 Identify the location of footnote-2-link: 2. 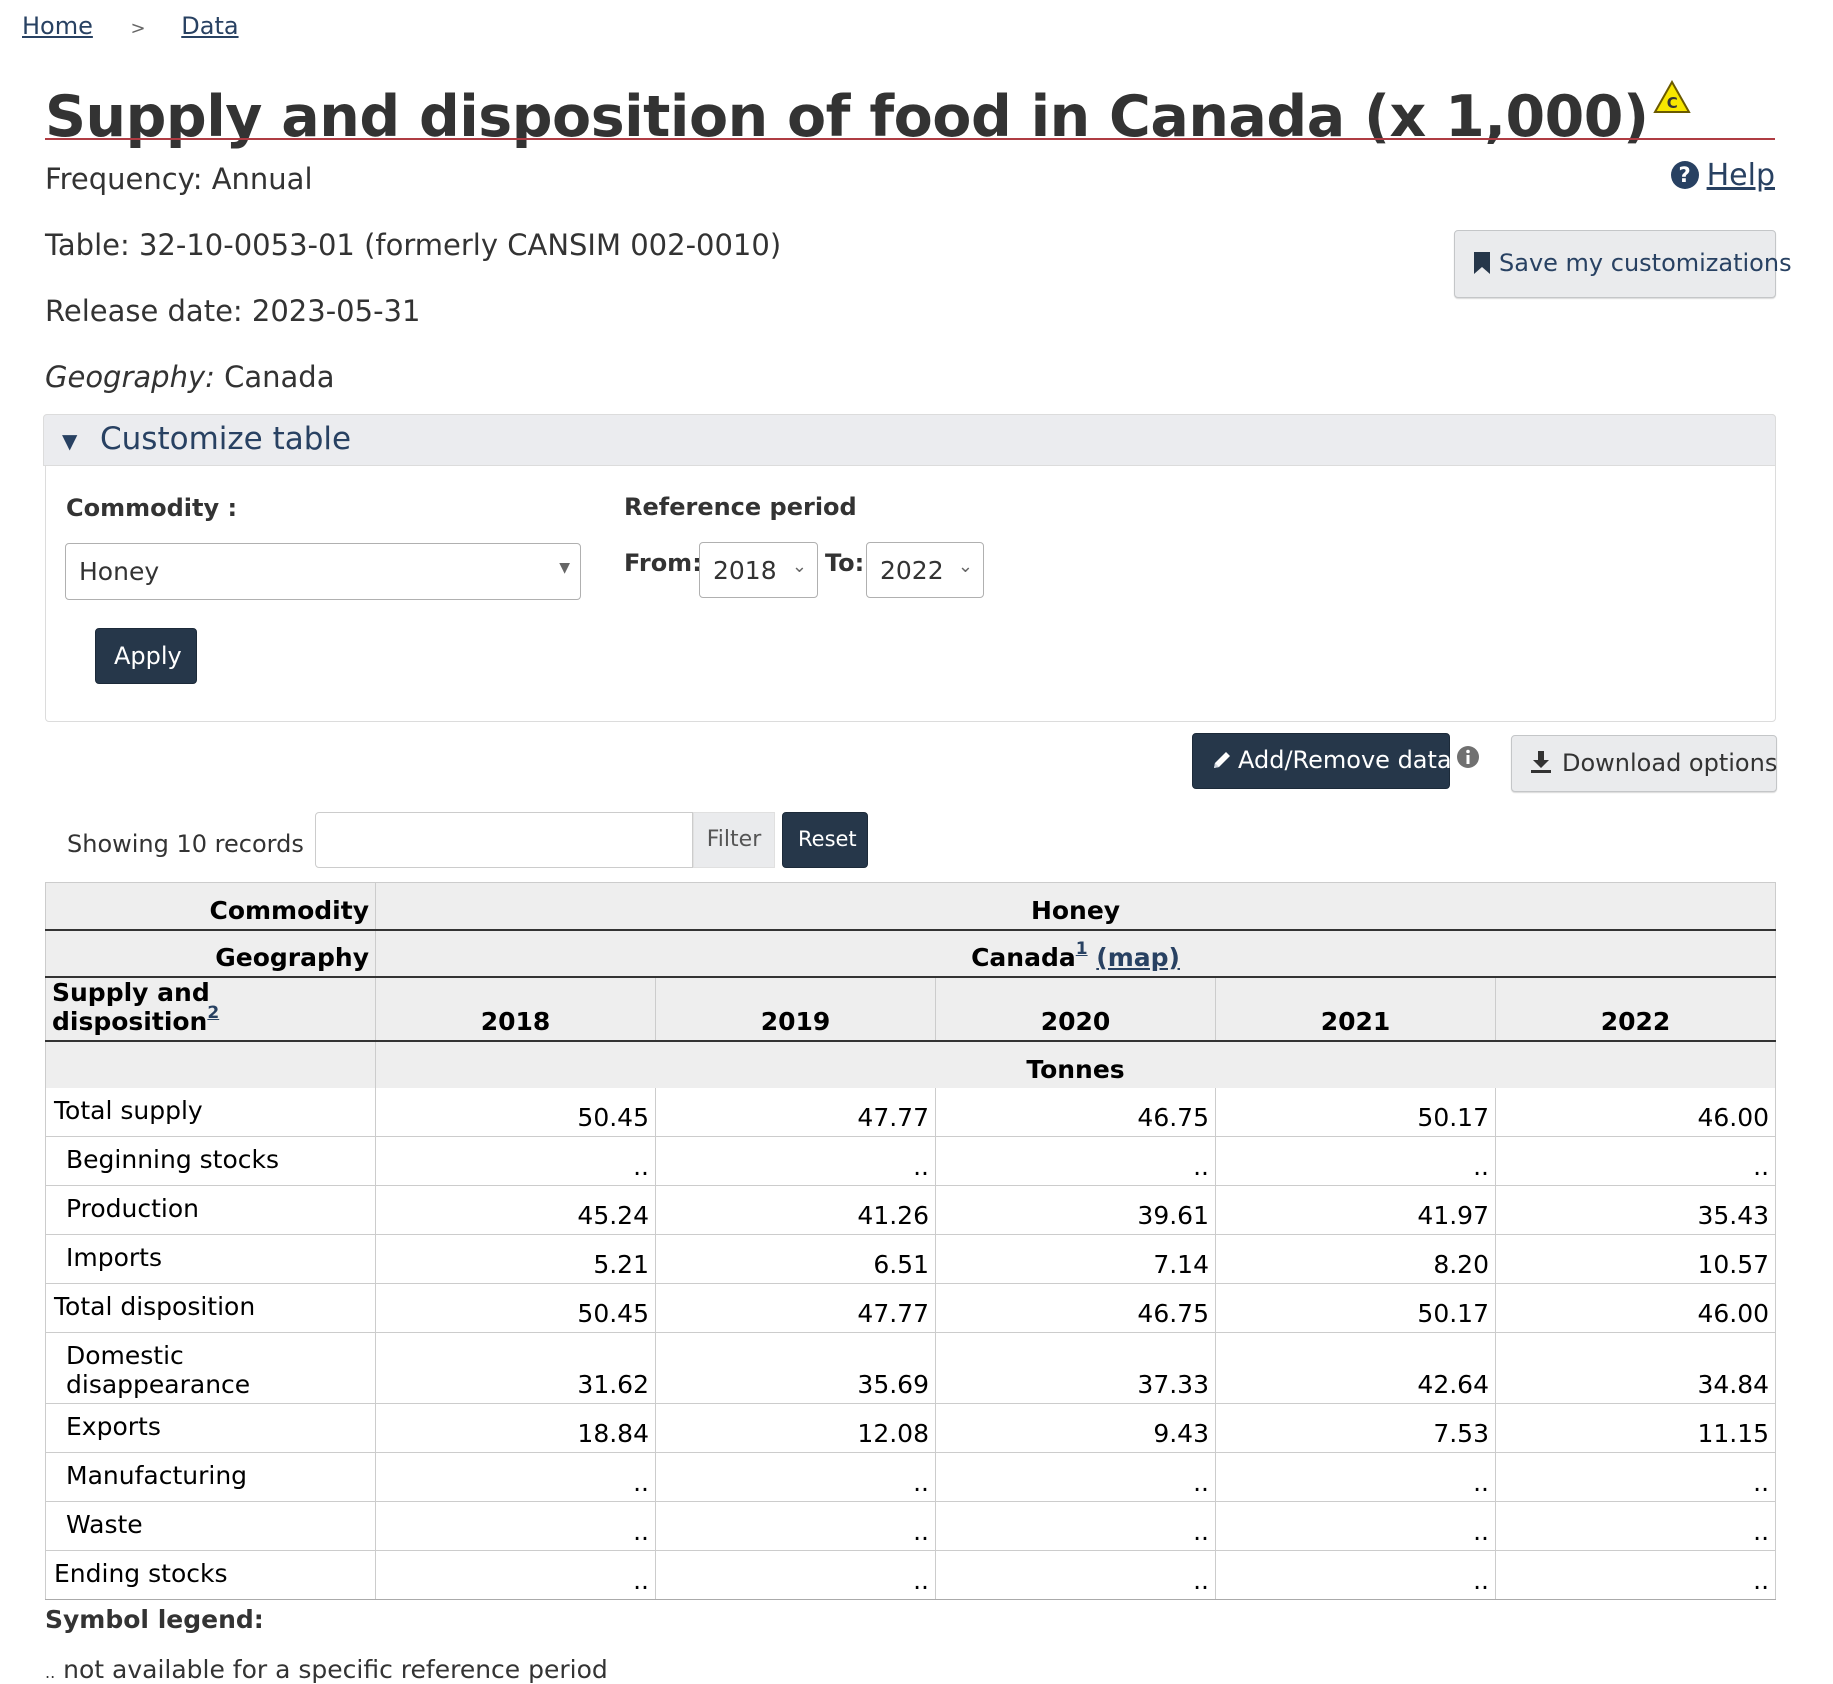
(213, 1012).